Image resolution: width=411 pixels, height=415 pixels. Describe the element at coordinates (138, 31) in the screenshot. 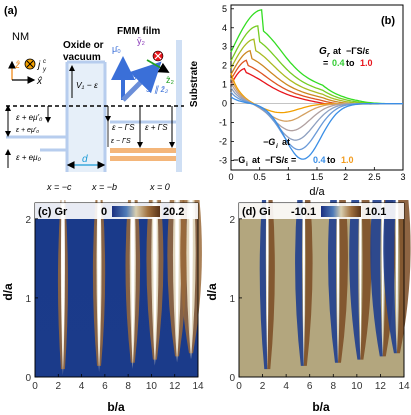

I see `fmm-label: FMM film` at that location.